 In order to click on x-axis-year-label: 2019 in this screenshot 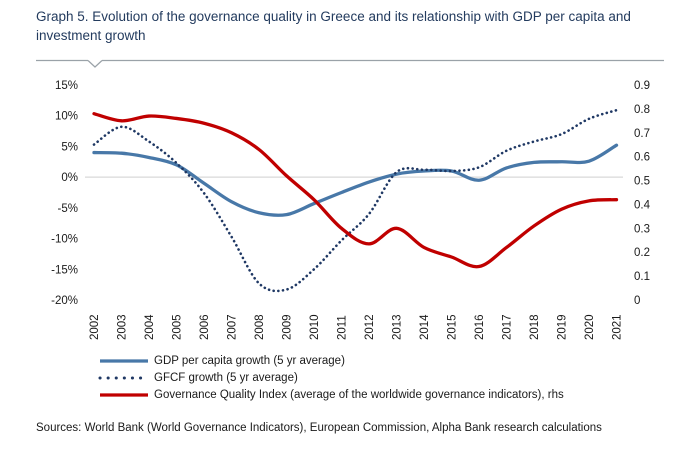, I will do `click(563, 327)`.